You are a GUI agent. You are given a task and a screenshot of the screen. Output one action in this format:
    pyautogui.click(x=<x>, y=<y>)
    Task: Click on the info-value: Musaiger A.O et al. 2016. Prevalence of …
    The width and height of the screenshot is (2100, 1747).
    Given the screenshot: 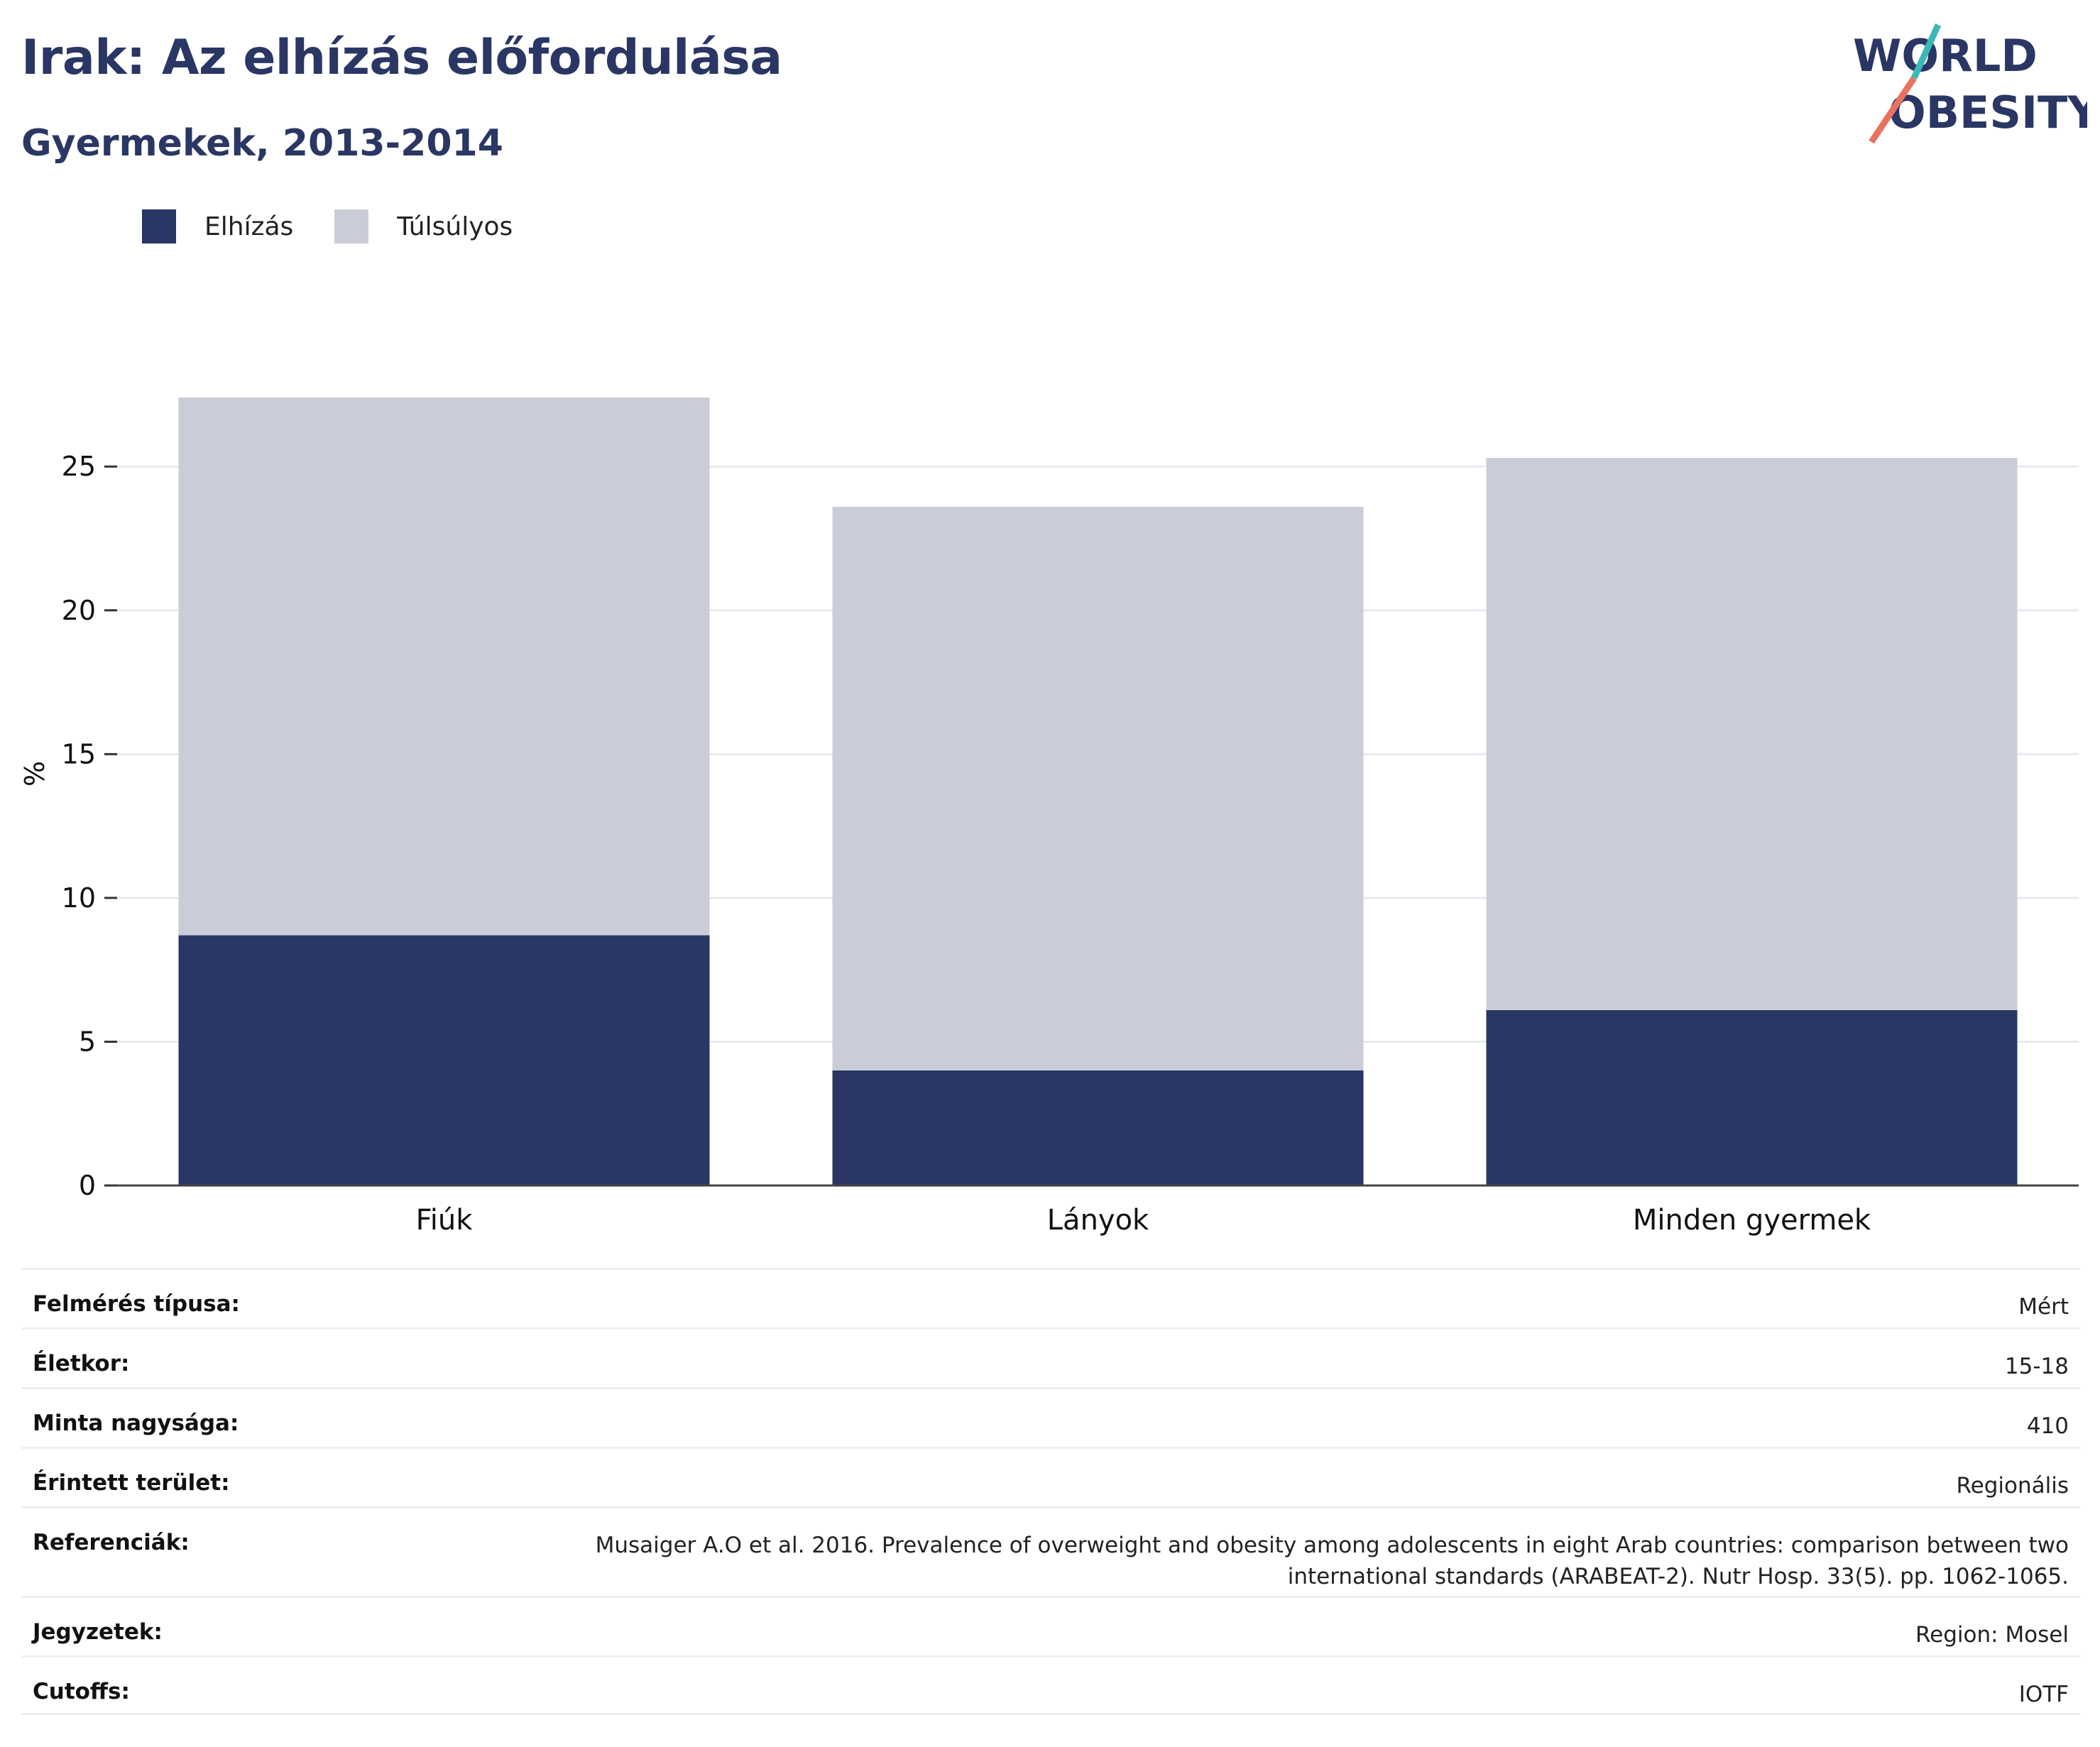 What is the action you would take?
    pyautogui.click(x=1332, y=1561)
    